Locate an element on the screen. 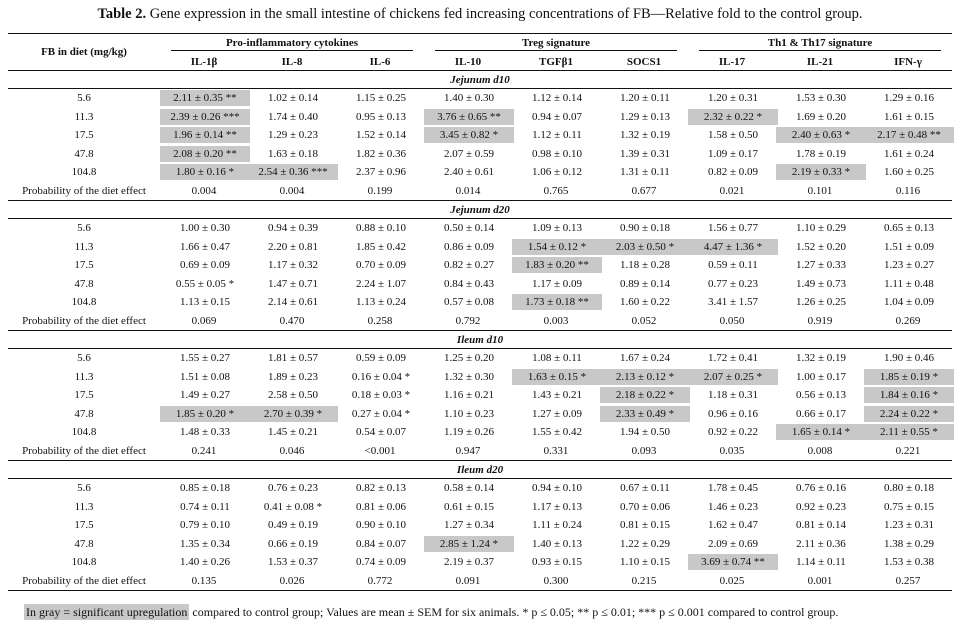  value-cell: 1.49 ± 0.73 is located at coordinates (820, 284).